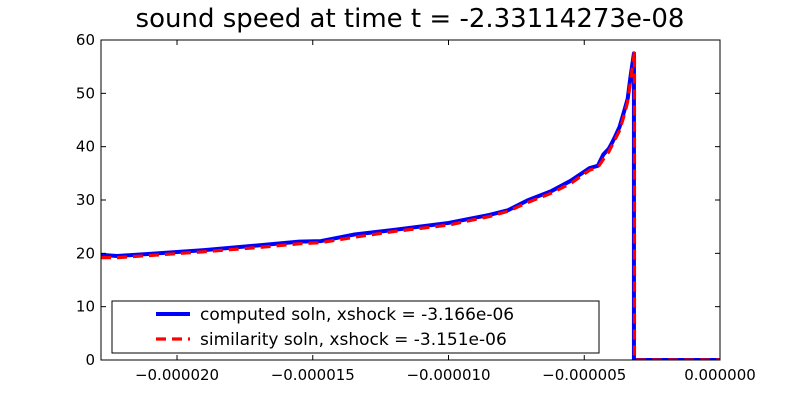 This screenshot has width=800, height=400. Describe the element at coordinates (85, 93) in the screenshot. I see `y-tick-label-5: 50` at that location.